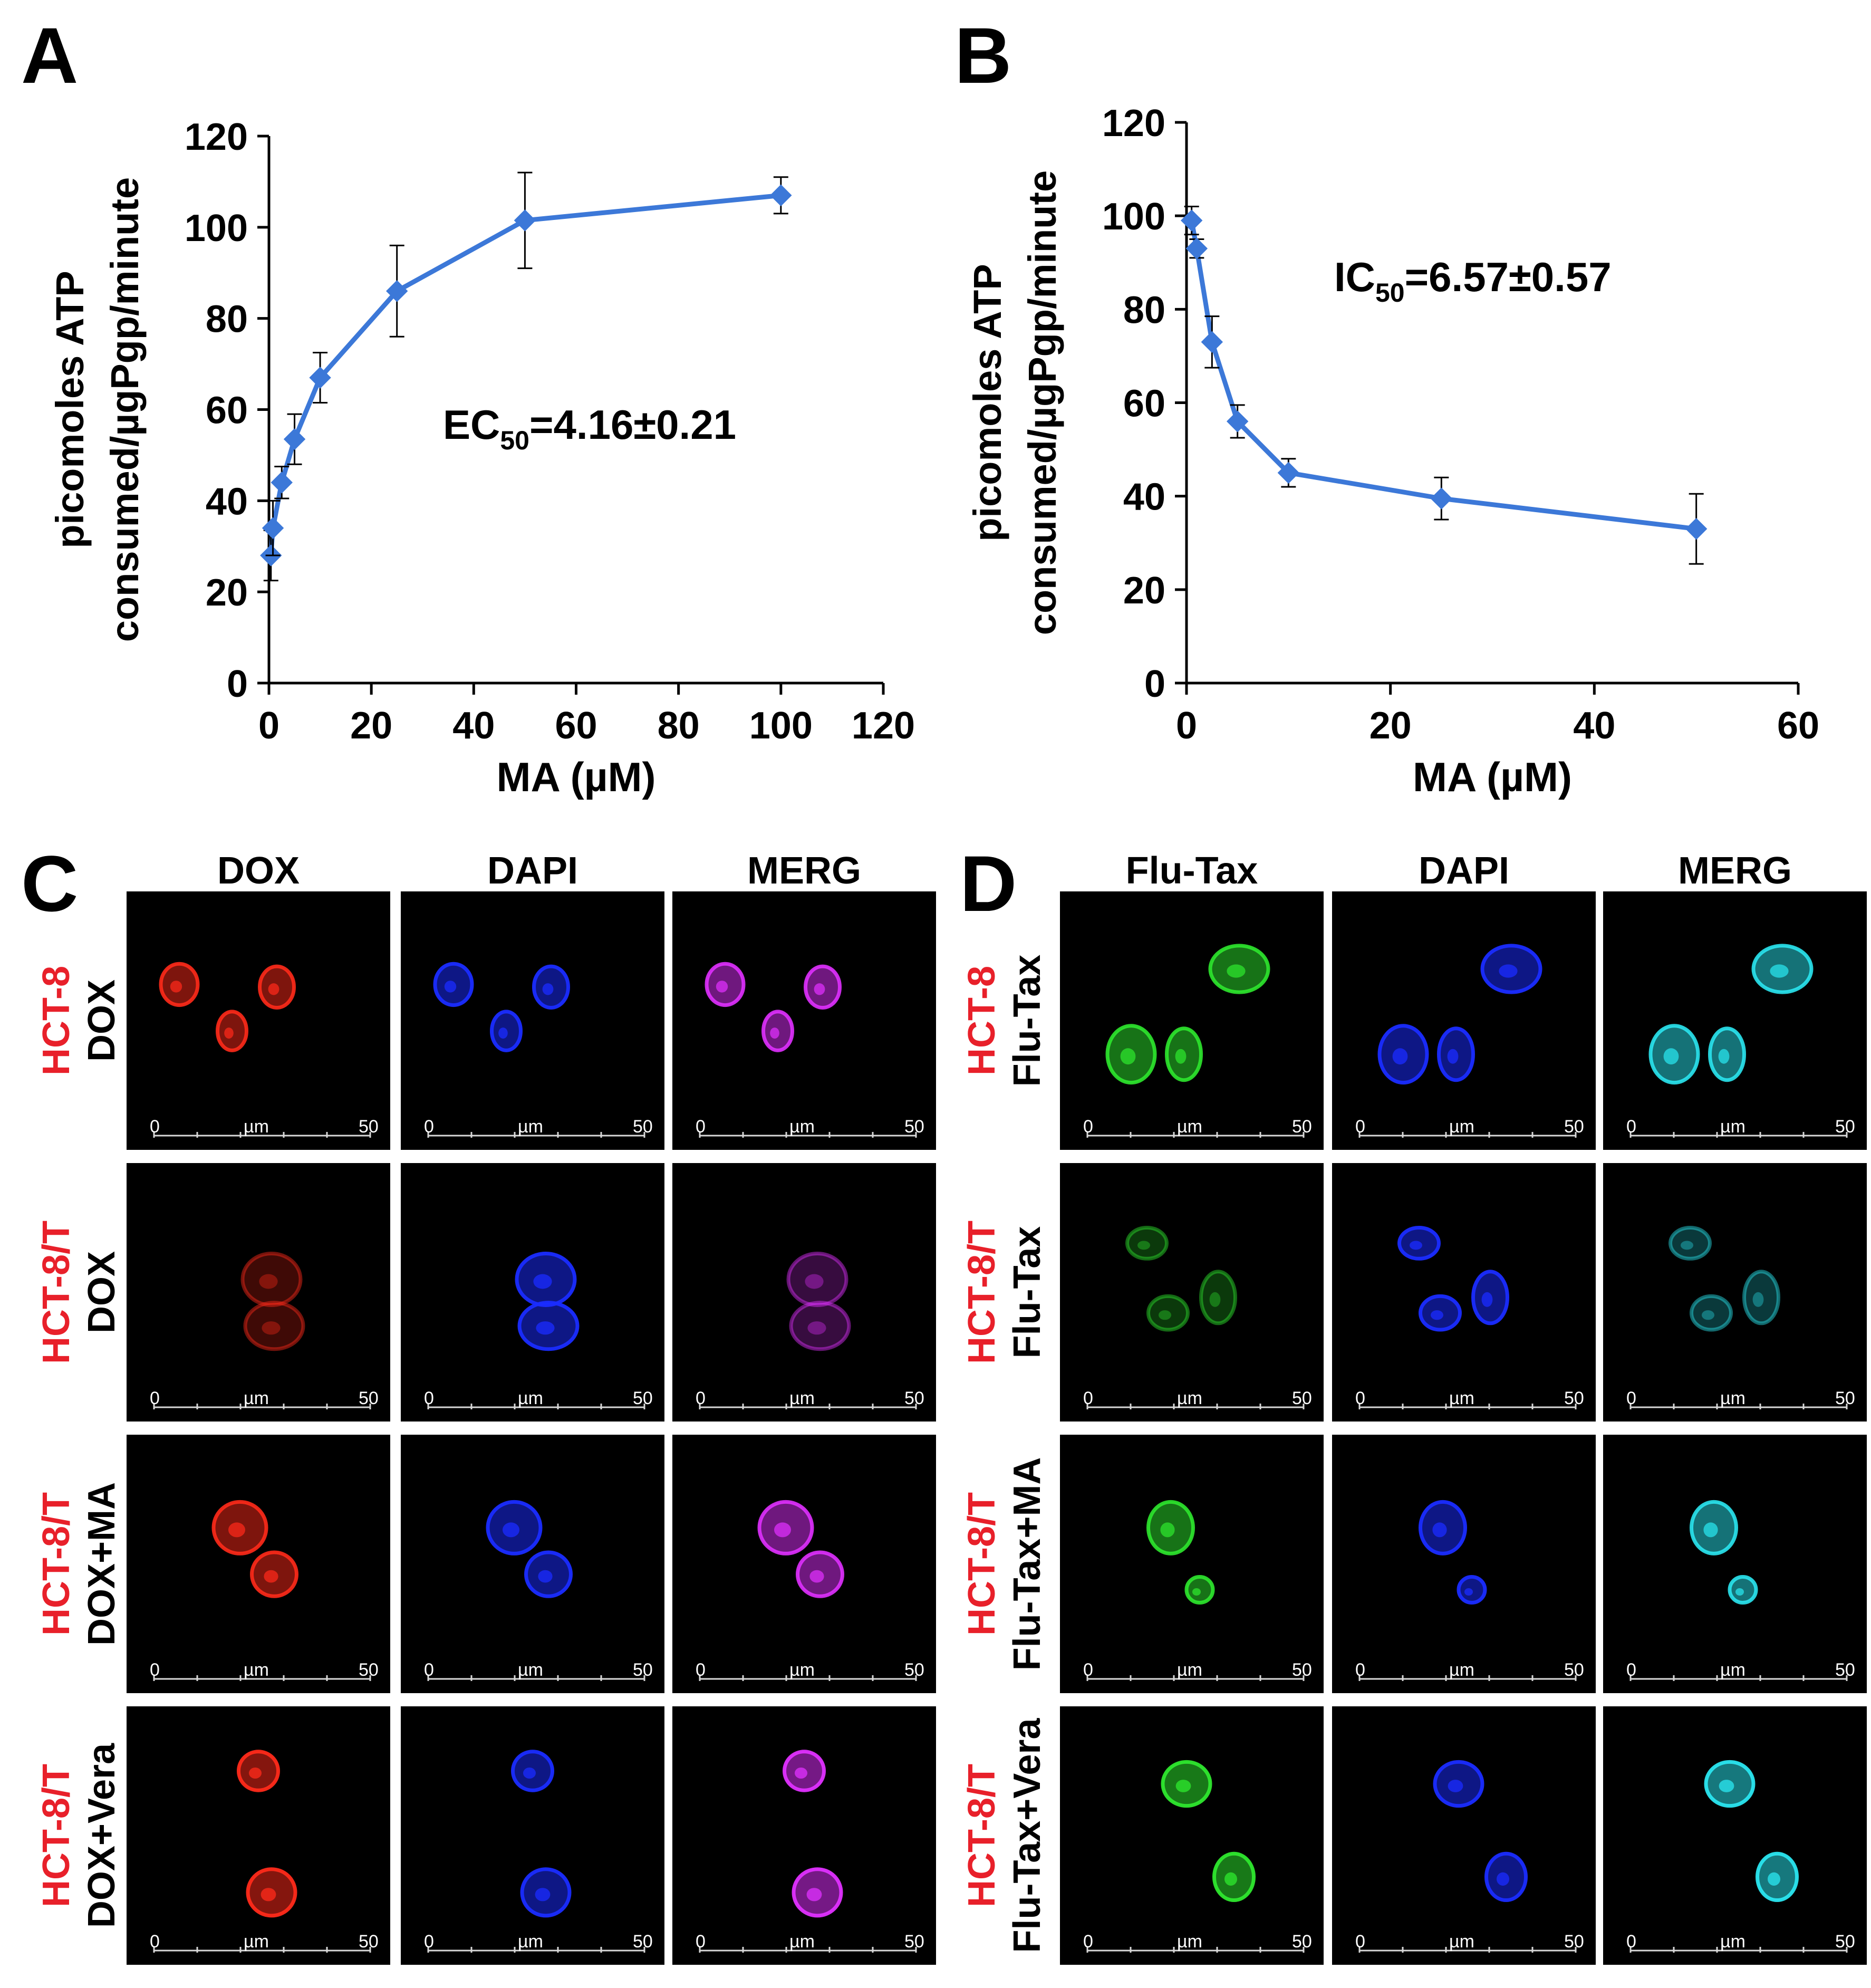 The width and height of the screenshot is (1871, 1988). I want to click on chart-b-y-axis-label-line1: picomoles ATP, so click(988, 402).